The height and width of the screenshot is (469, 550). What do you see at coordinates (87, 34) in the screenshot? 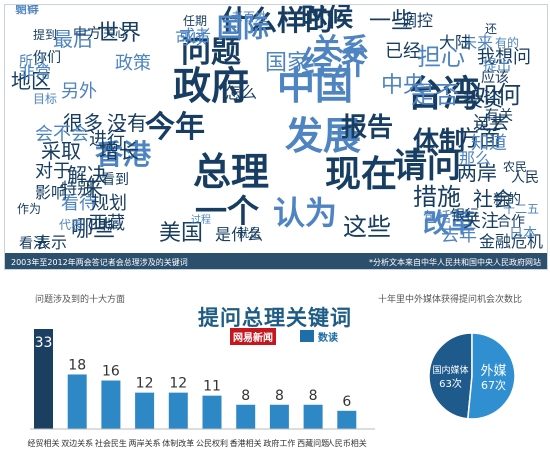
I see `cloud-word: 中方` at bounding box center [87, 34].